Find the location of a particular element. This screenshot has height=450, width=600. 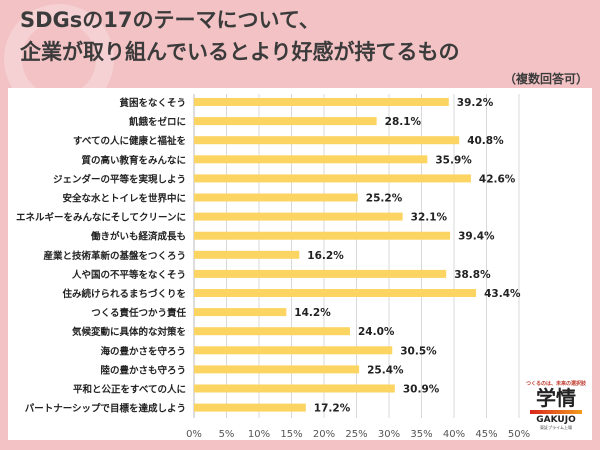

data-label: 25.2% is located at coordinates (384, 199).